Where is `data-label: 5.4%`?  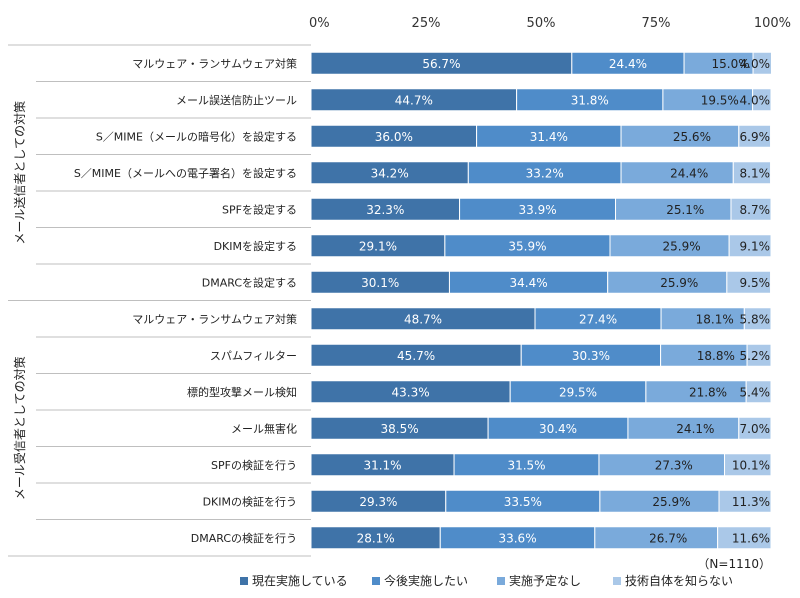 data-label: 5.4% is located at coordinates (755, 392).